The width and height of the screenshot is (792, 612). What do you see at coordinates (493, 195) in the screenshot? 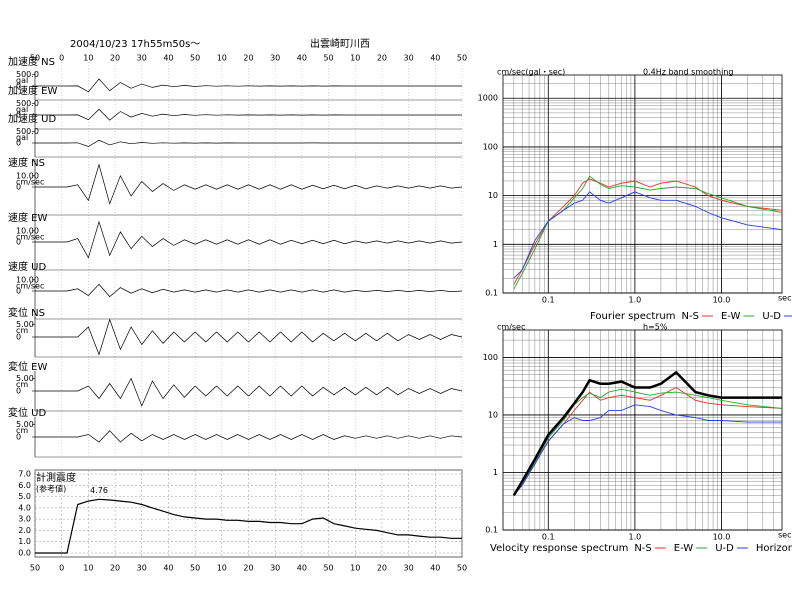
I see `y-tick-label: 10` at bounding box center [493, 195].